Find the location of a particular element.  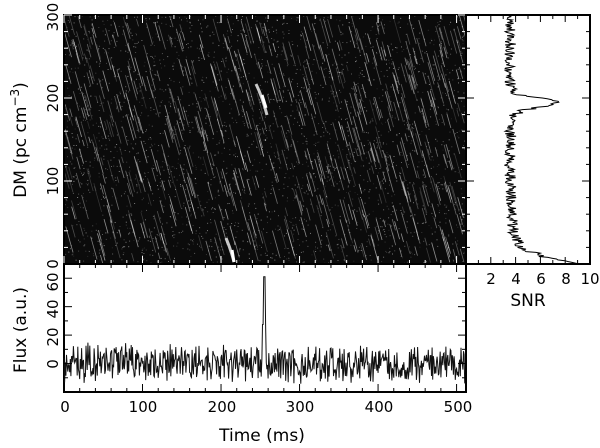

flux-tick-40: 40 is located at coordinates (53, 308).